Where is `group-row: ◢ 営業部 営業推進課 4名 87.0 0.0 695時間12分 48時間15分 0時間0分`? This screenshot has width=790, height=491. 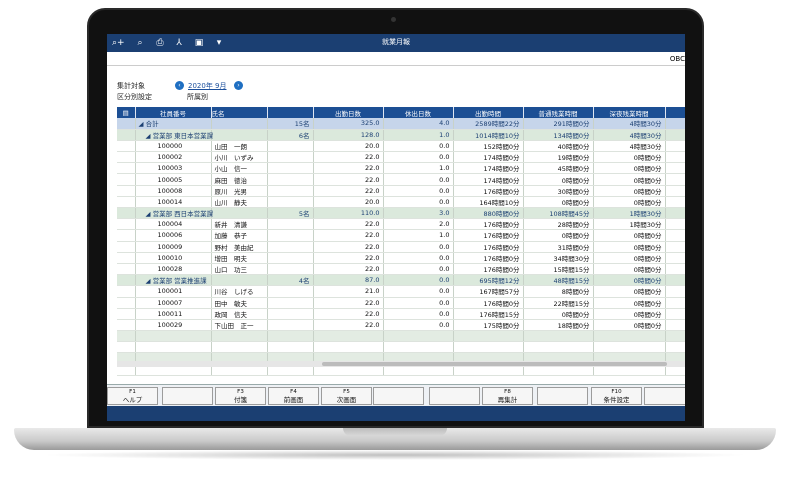
group-row: ◢ 営業部 営業推進課 4名 87.0 0.0 695時間12分 48時間15分 0時間0分 is located at coordinates (401, 280).